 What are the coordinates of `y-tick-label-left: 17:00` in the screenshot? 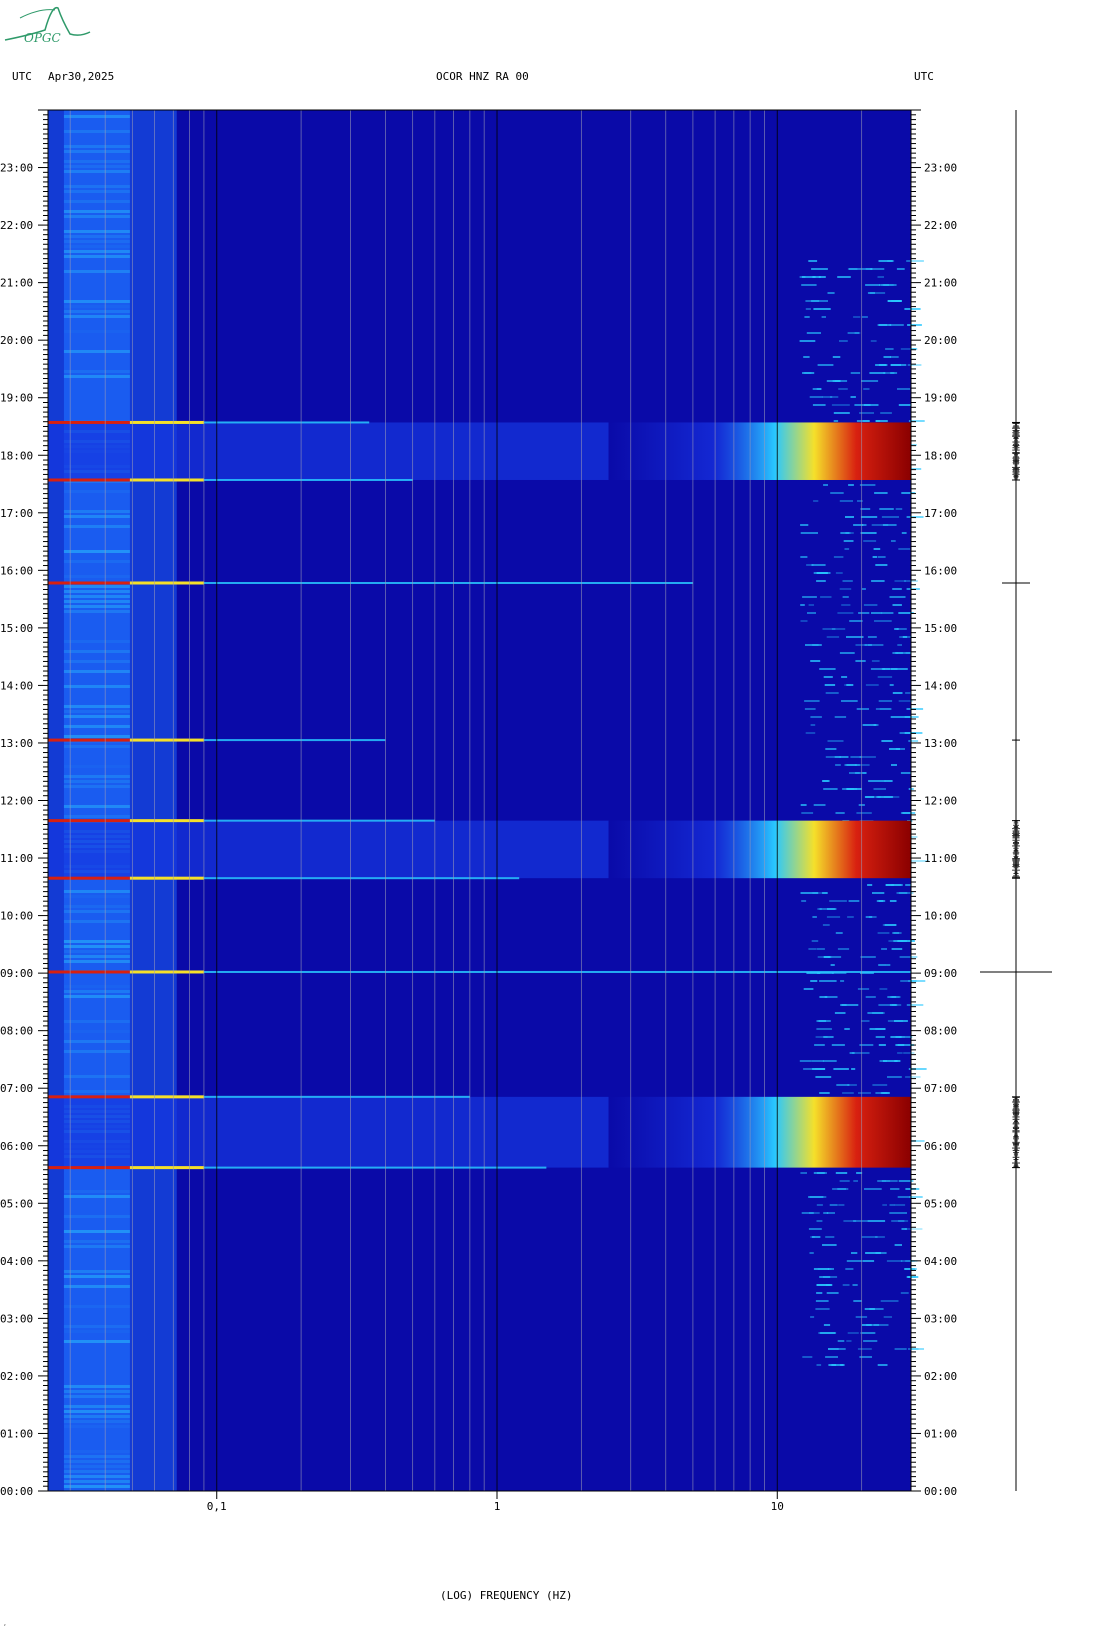 It's located at (16, 513).